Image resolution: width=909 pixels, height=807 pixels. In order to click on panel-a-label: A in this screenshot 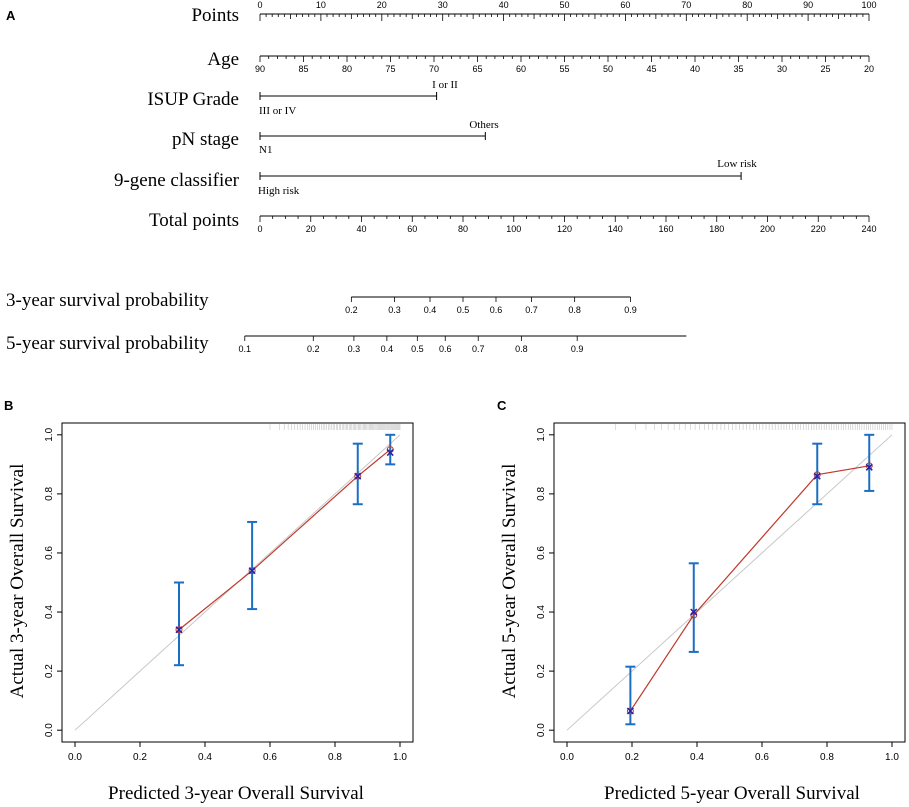, I will do `click(11, 15)`.